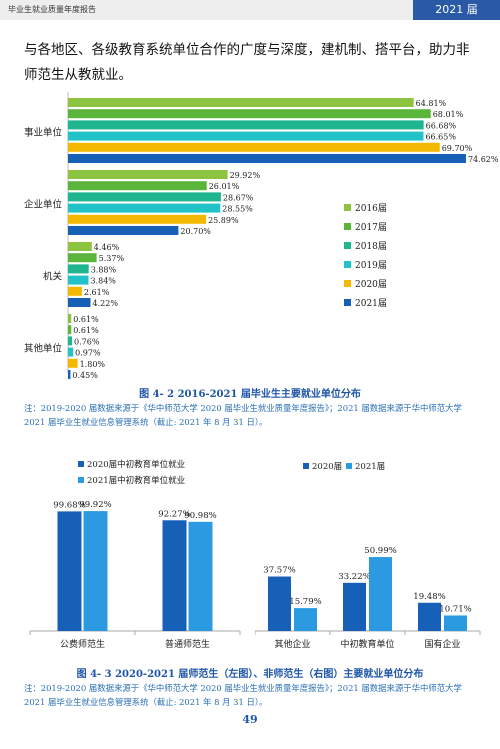 The image size is (500, 749). What do you see at coordinates (371, 208) in the screenshot?
I see `legend-label: 2016届` at bounding box center [371, 208].